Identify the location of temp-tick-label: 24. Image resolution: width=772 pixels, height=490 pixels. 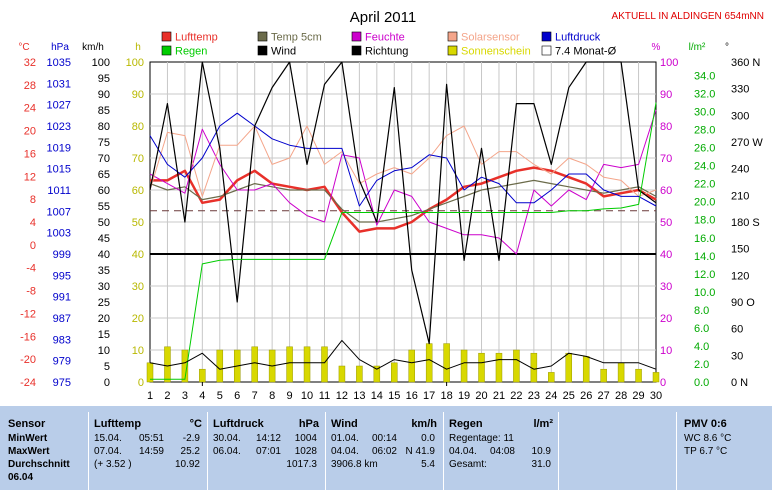
(30, 109).